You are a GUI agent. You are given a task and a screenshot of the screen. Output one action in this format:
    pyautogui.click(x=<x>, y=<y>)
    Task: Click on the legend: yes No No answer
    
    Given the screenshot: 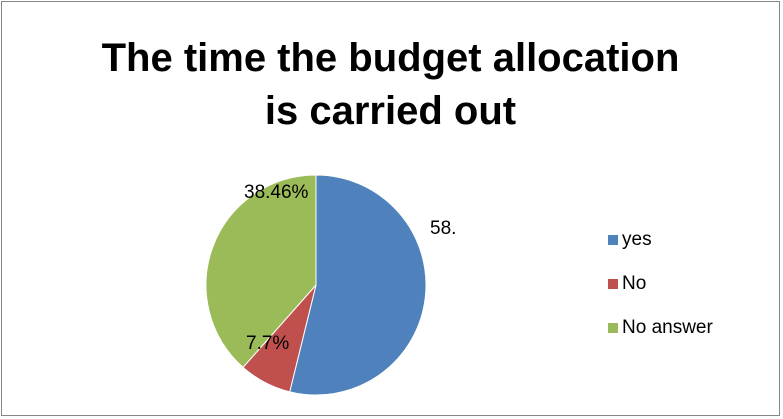 What is the action you would take?
    pyautogui.click(x=660, y=294)
    